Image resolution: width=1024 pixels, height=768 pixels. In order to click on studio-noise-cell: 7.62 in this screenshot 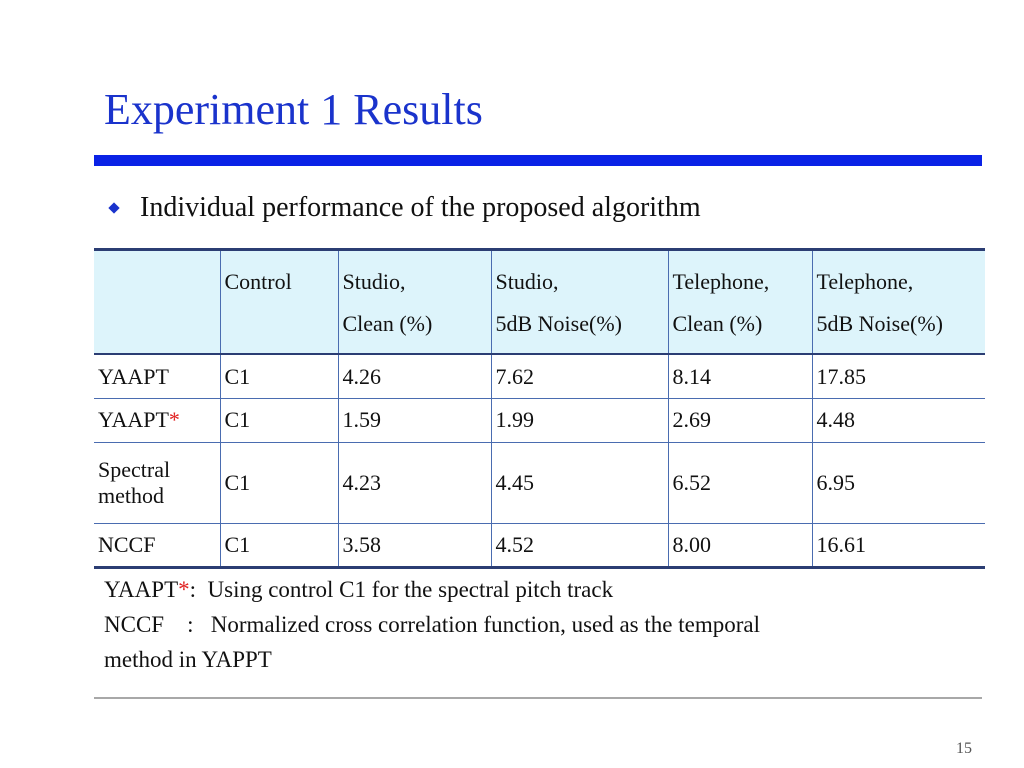, I will do `click(579, 376)`.